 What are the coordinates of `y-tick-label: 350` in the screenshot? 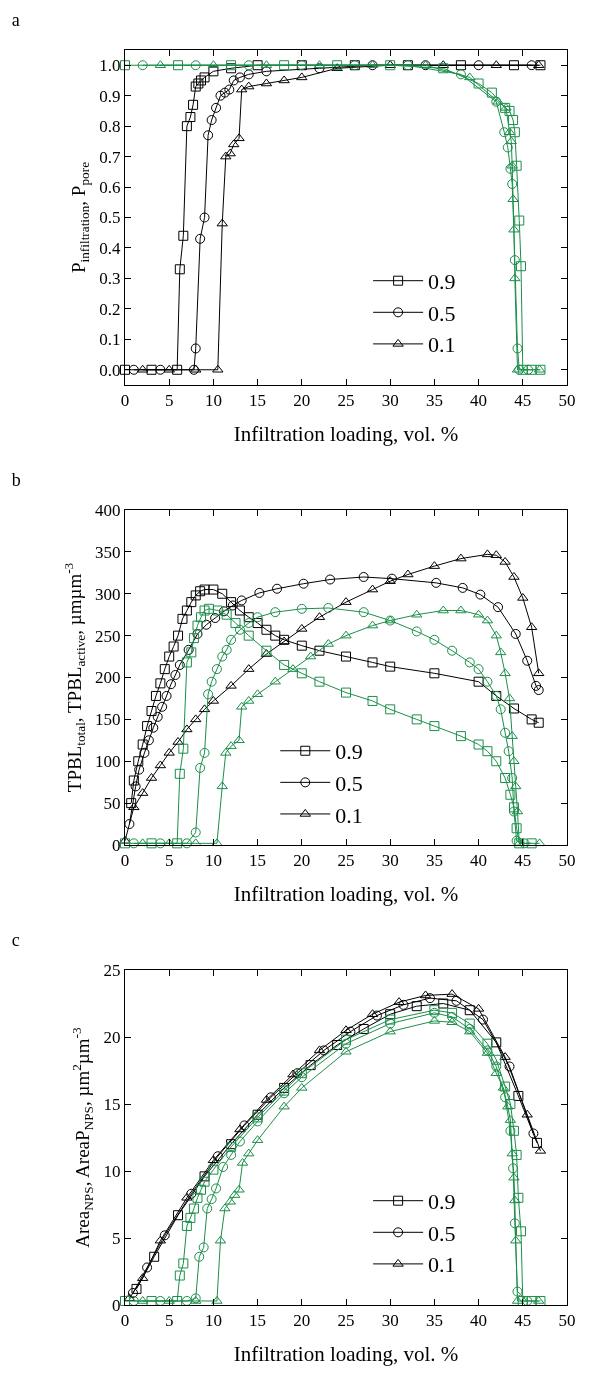 It's located at (108, 552).